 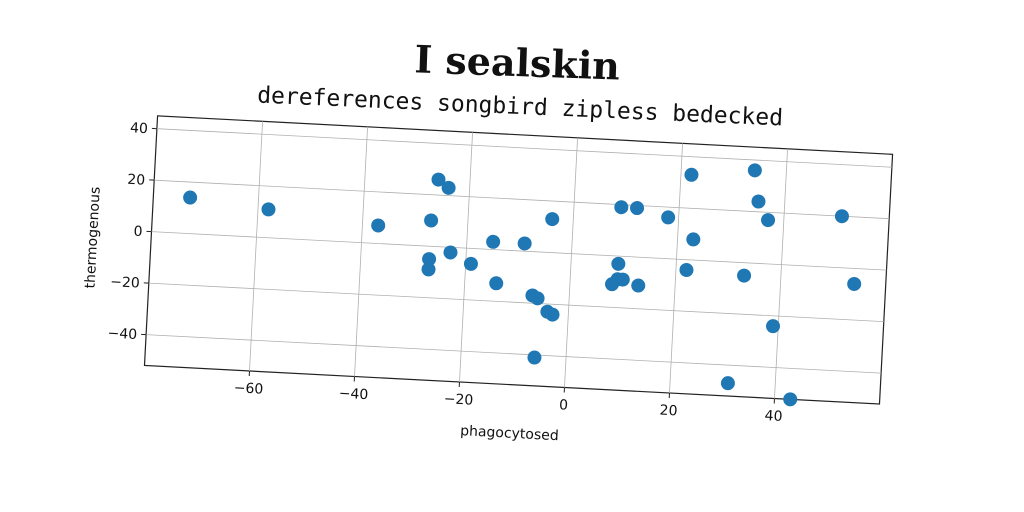 I want to click on y-tick-label: 40, so click(x=139, y=128).